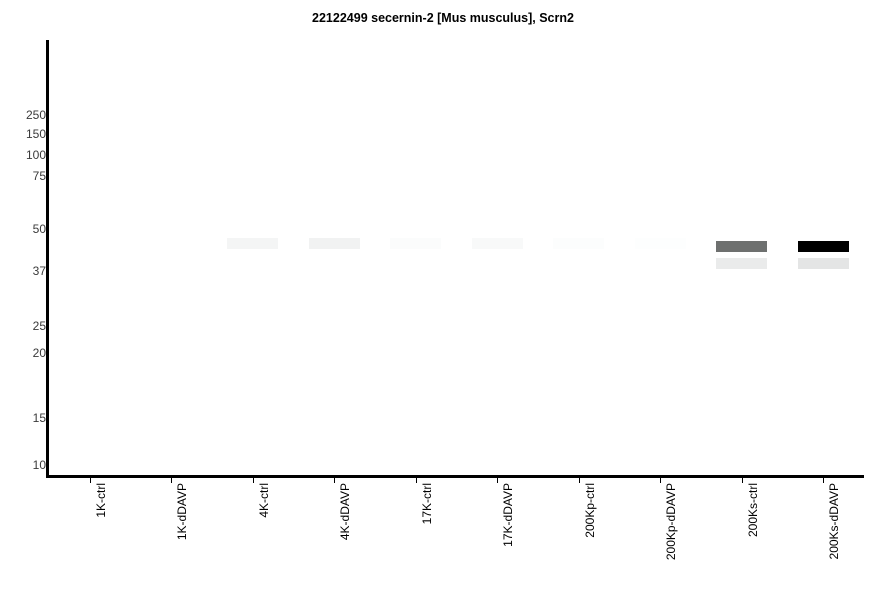  I want to click on y-tick-label-250: 250, so click(35, 115).